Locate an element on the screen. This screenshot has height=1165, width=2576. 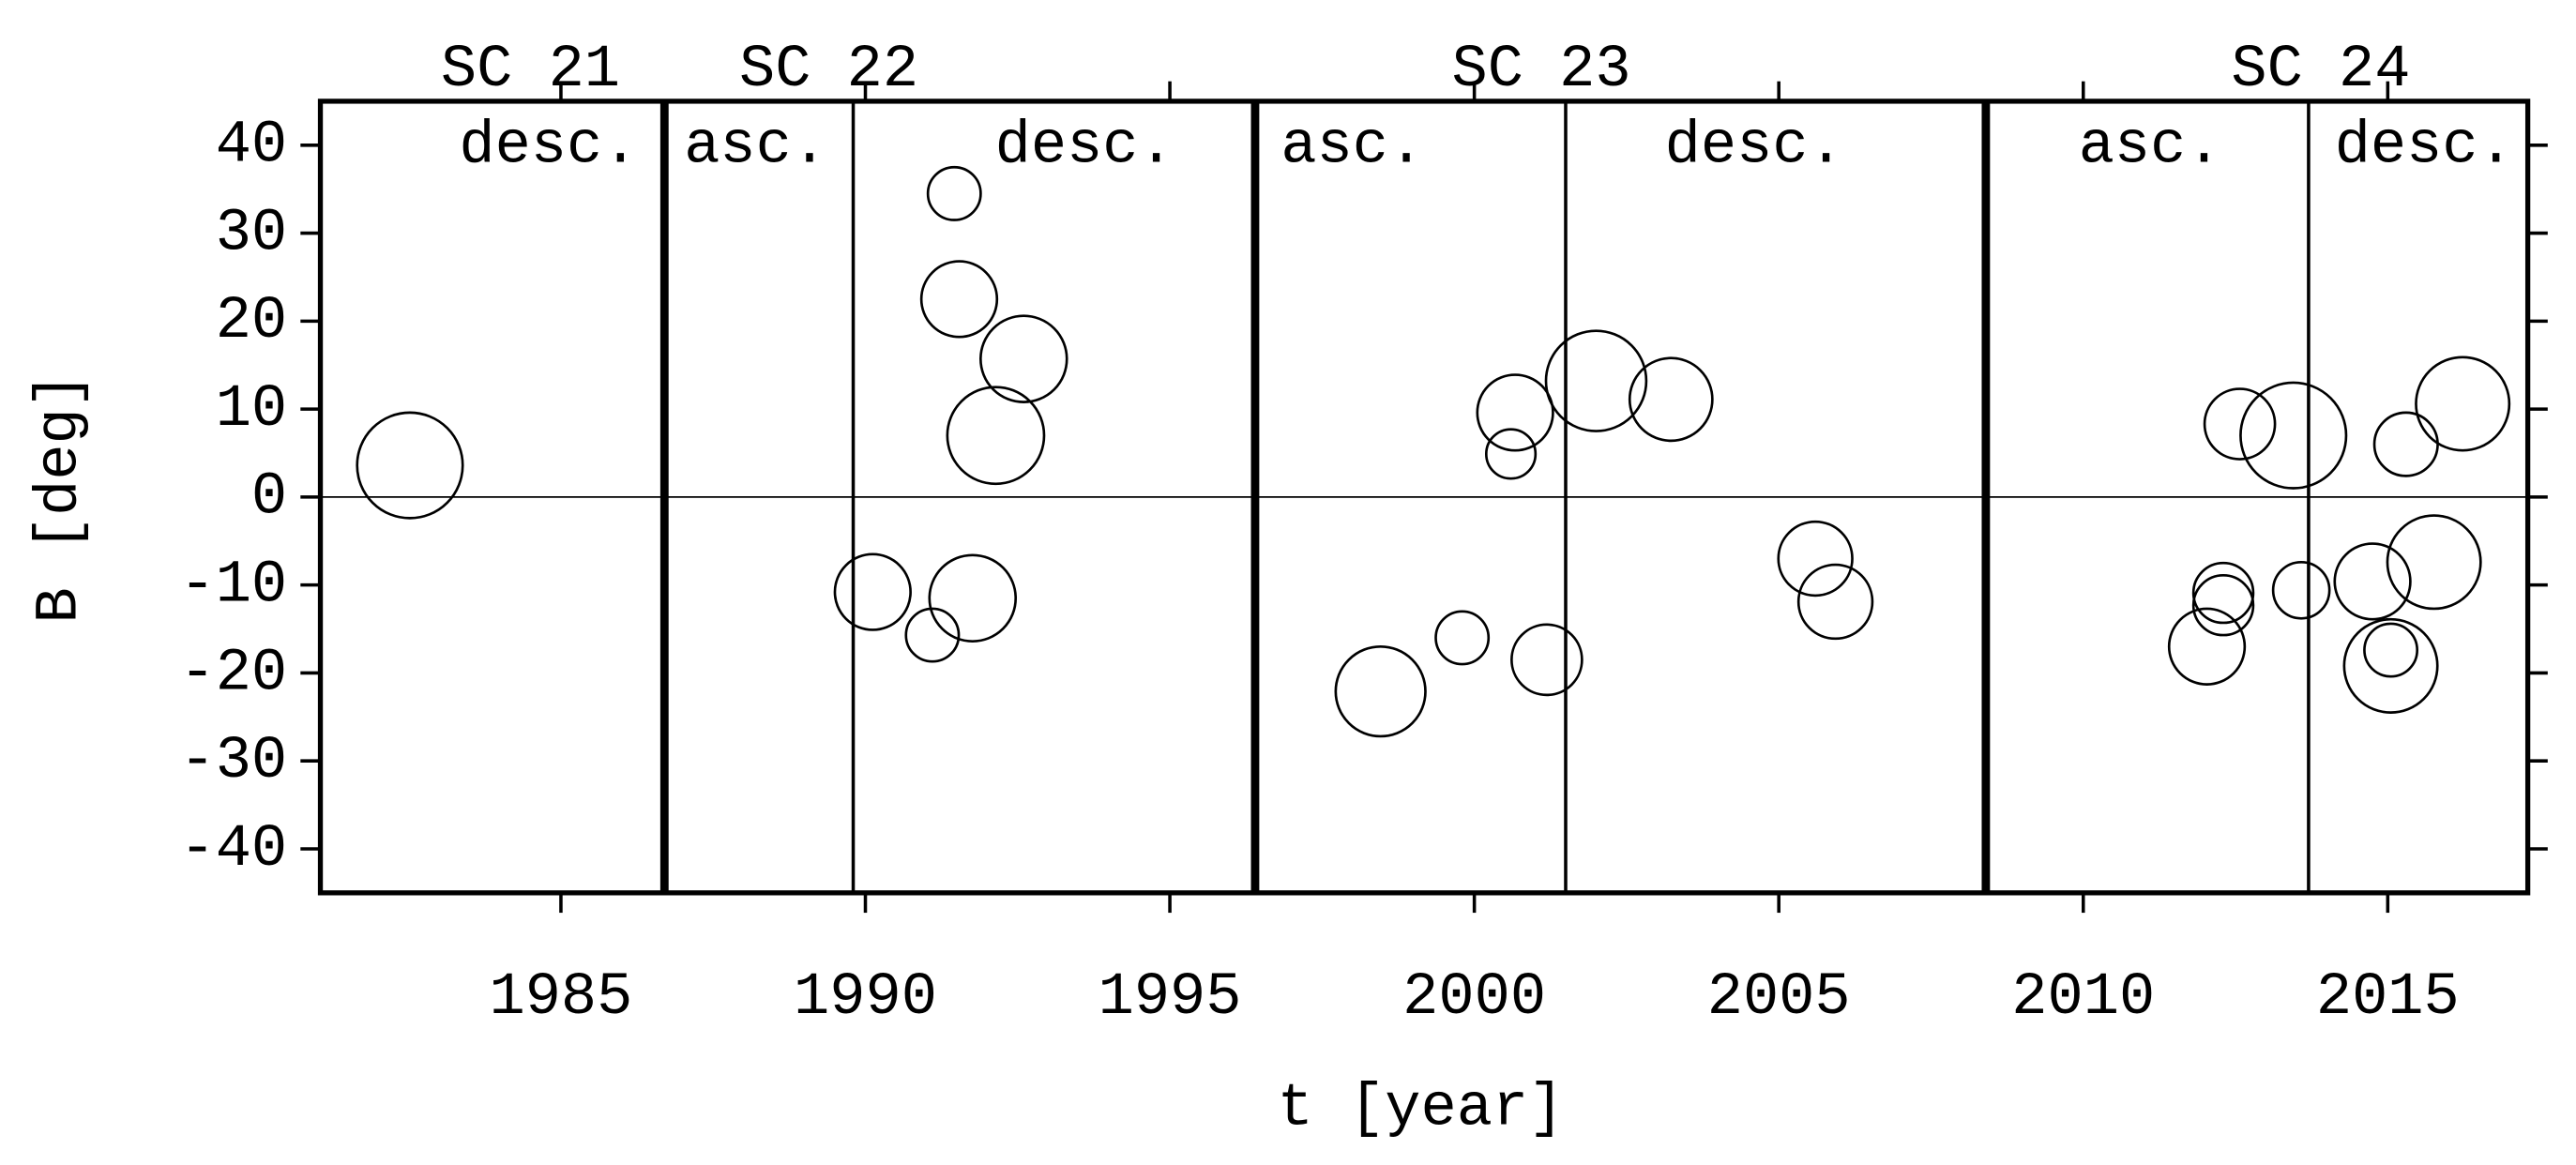
y-tick-label: 20 is located at coordinates (252, 322).